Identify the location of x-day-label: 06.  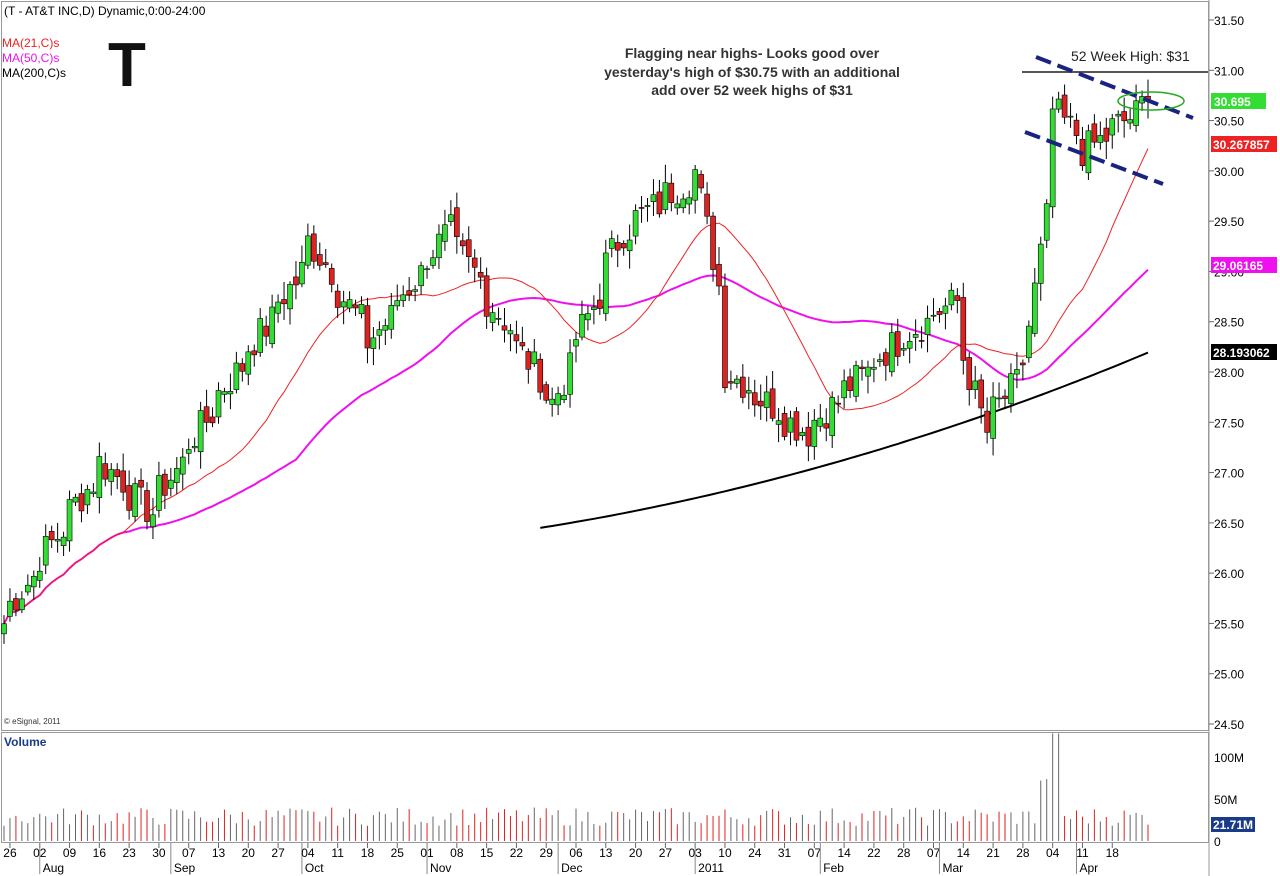
(576, 853).